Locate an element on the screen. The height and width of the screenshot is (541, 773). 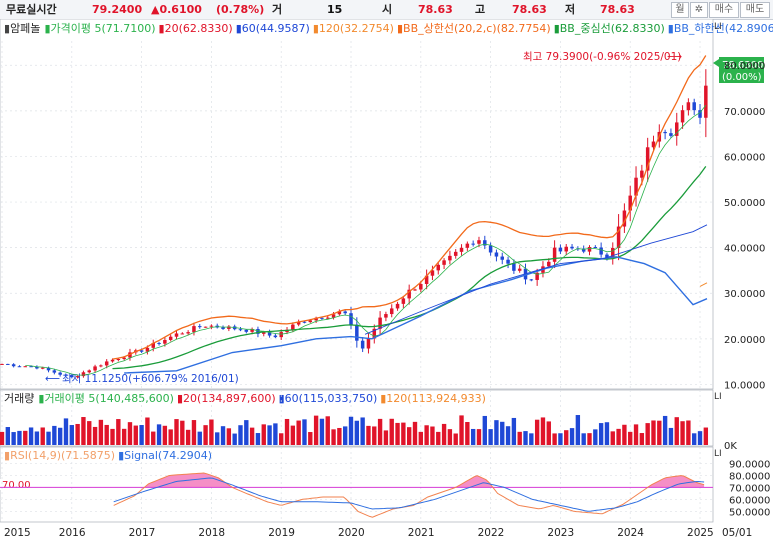
realtime-label: 무료실시간 is located at coordinates (31, 9).